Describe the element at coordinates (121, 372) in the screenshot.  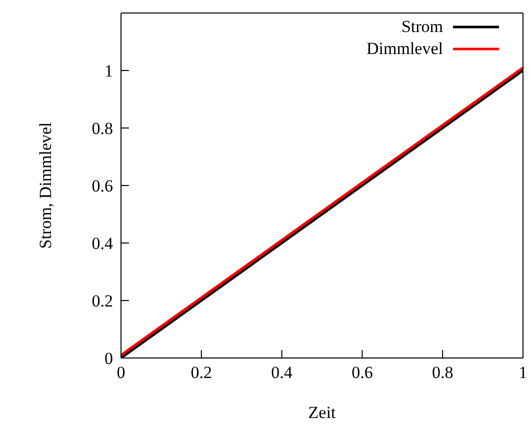
I see `x-tick-label: 0` at that location.